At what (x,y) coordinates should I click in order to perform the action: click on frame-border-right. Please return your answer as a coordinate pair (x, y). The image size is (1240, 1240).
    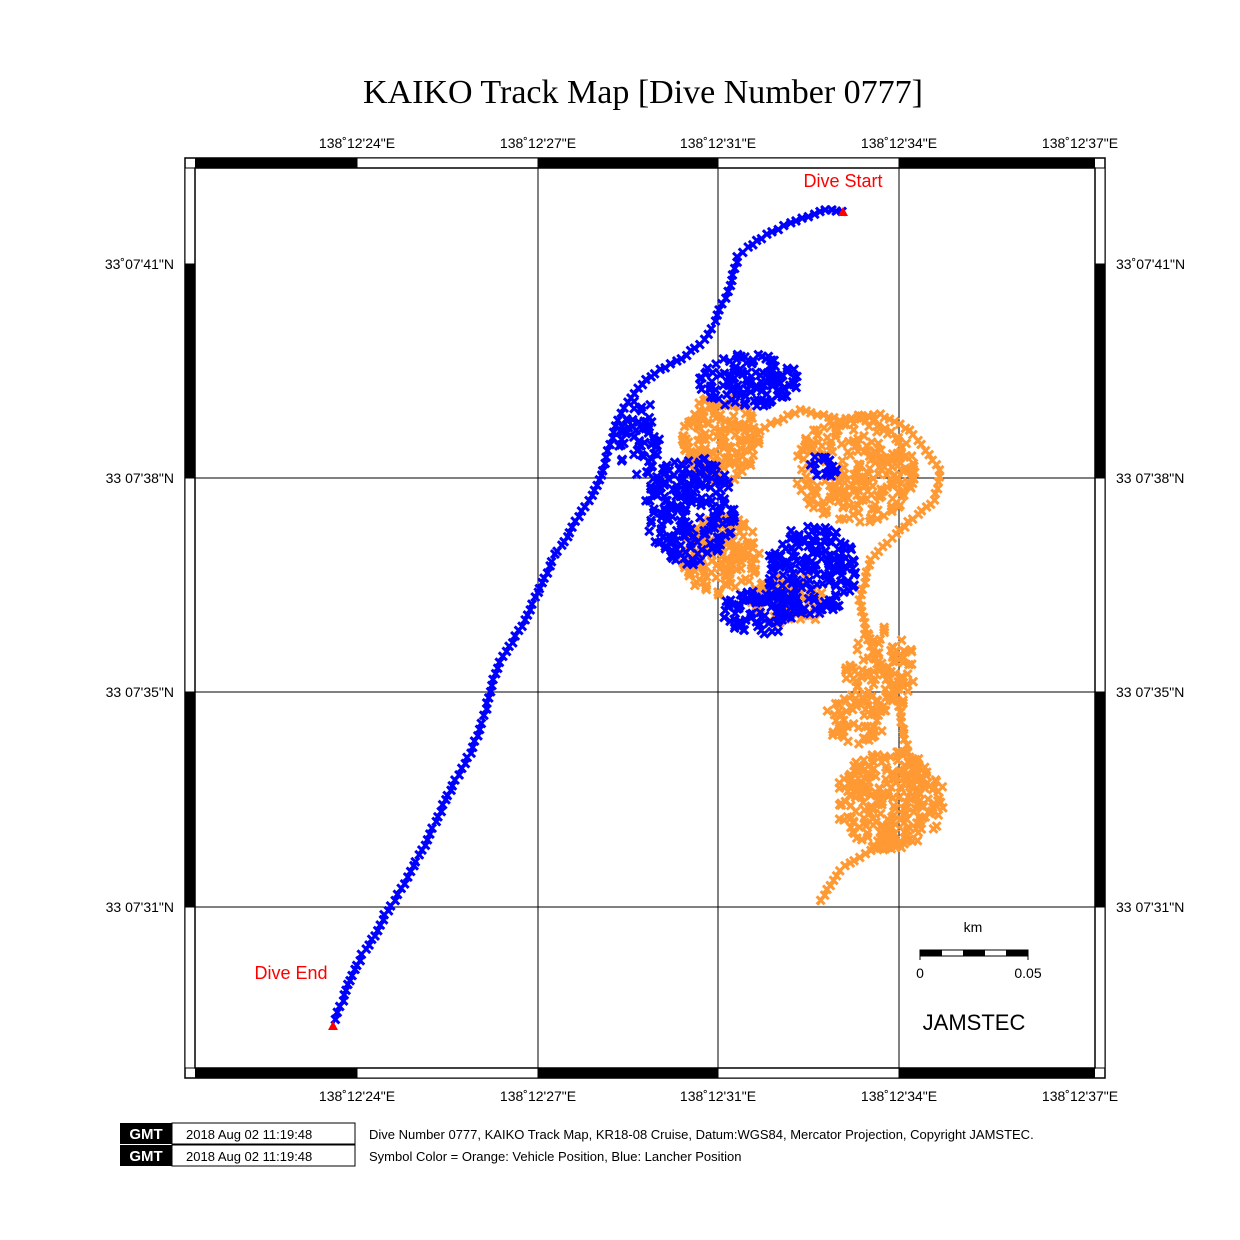
    Looking at the image, I should click on (1100, 618).